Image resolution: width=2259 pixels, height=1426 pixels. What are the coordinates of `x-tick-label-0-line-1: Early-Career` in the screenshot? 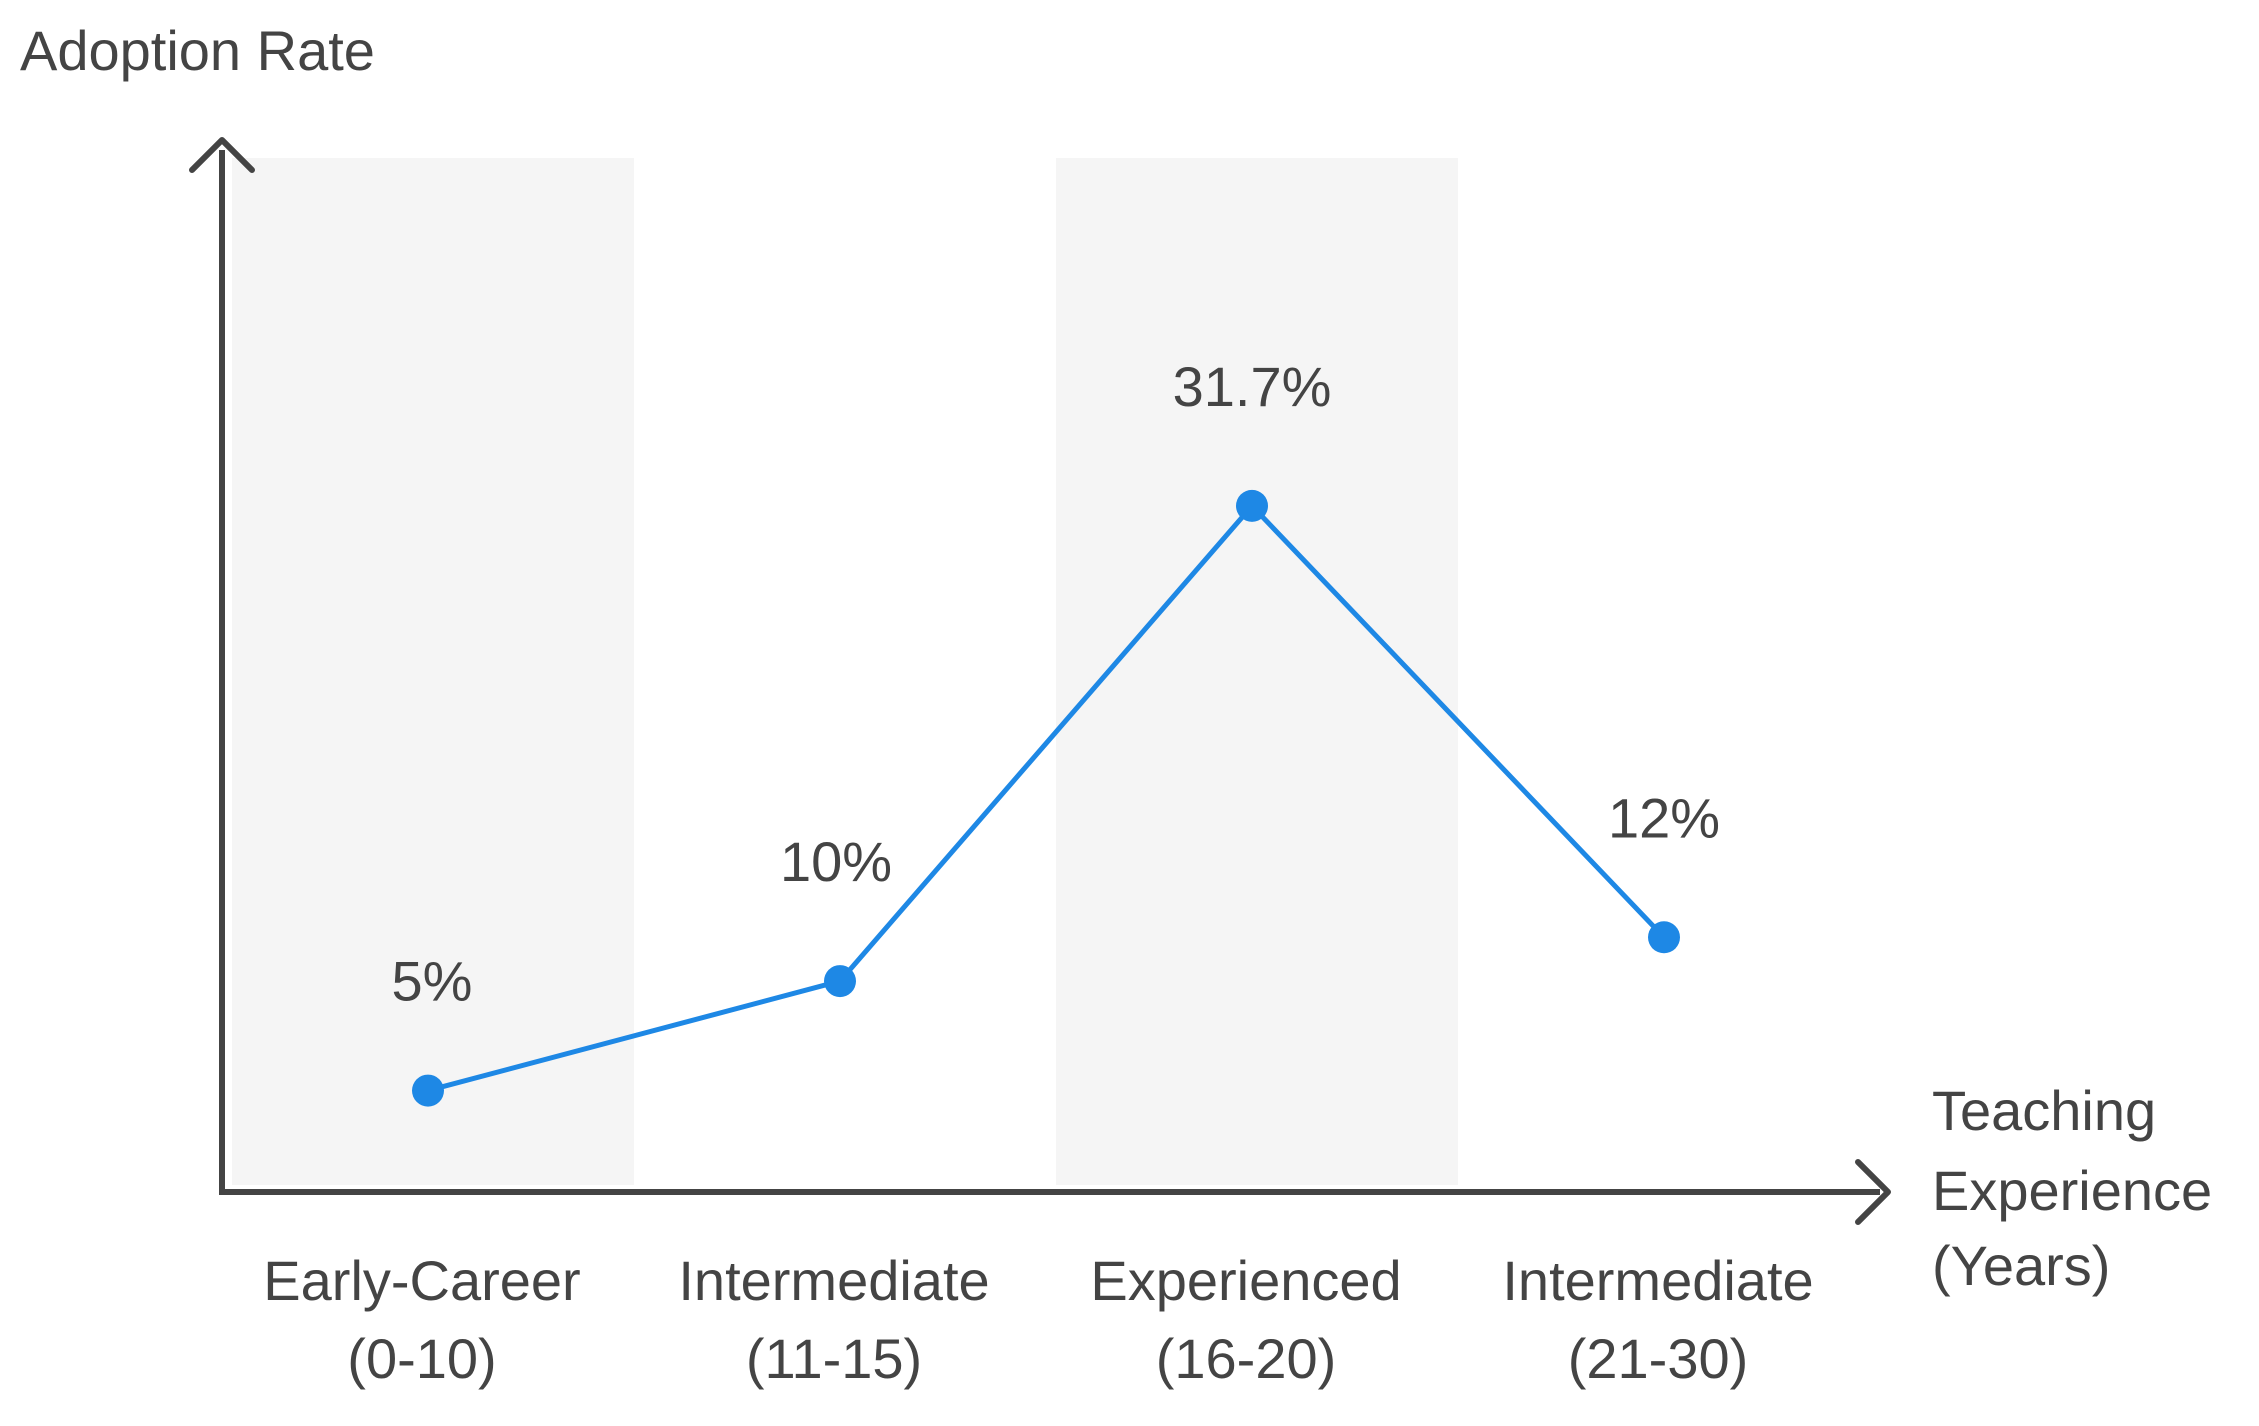 It's located at (421, 1280).